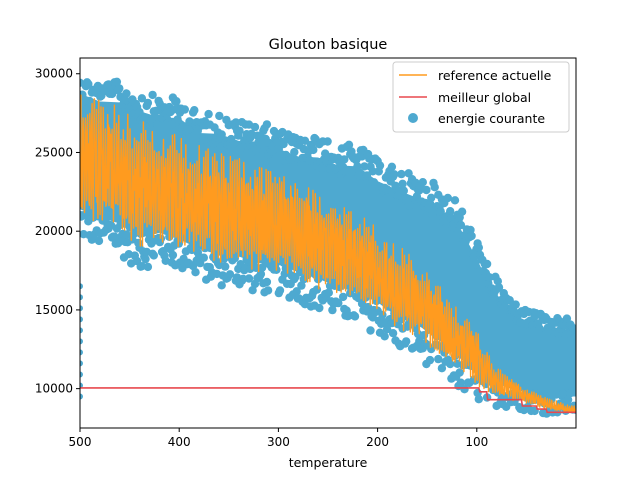  I want to click on meilleur-global-line, so click(328, 400).